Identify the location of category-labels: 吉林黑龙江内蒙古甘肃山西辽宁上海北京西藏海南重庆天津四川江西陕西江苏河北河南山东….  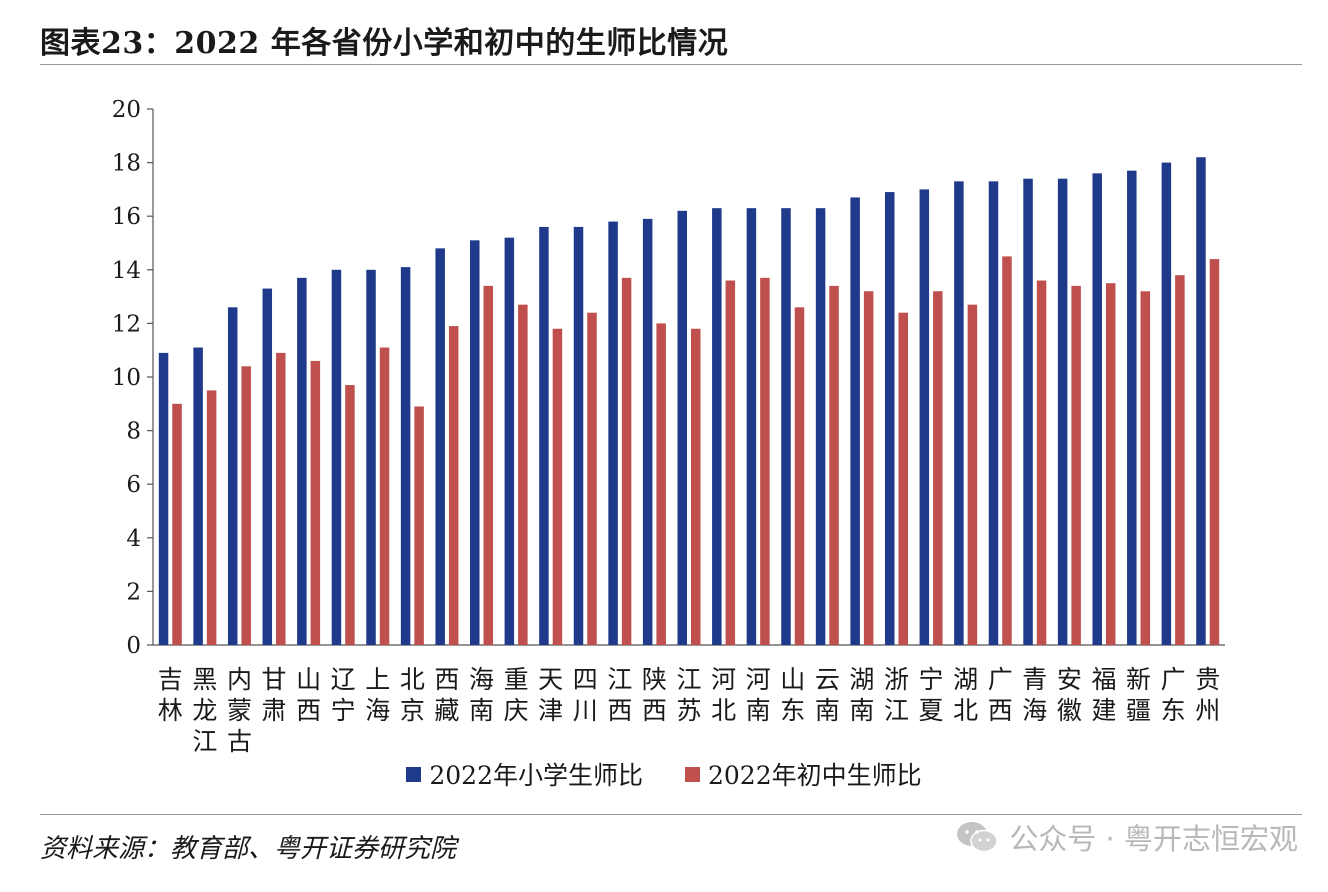
(689, 710).